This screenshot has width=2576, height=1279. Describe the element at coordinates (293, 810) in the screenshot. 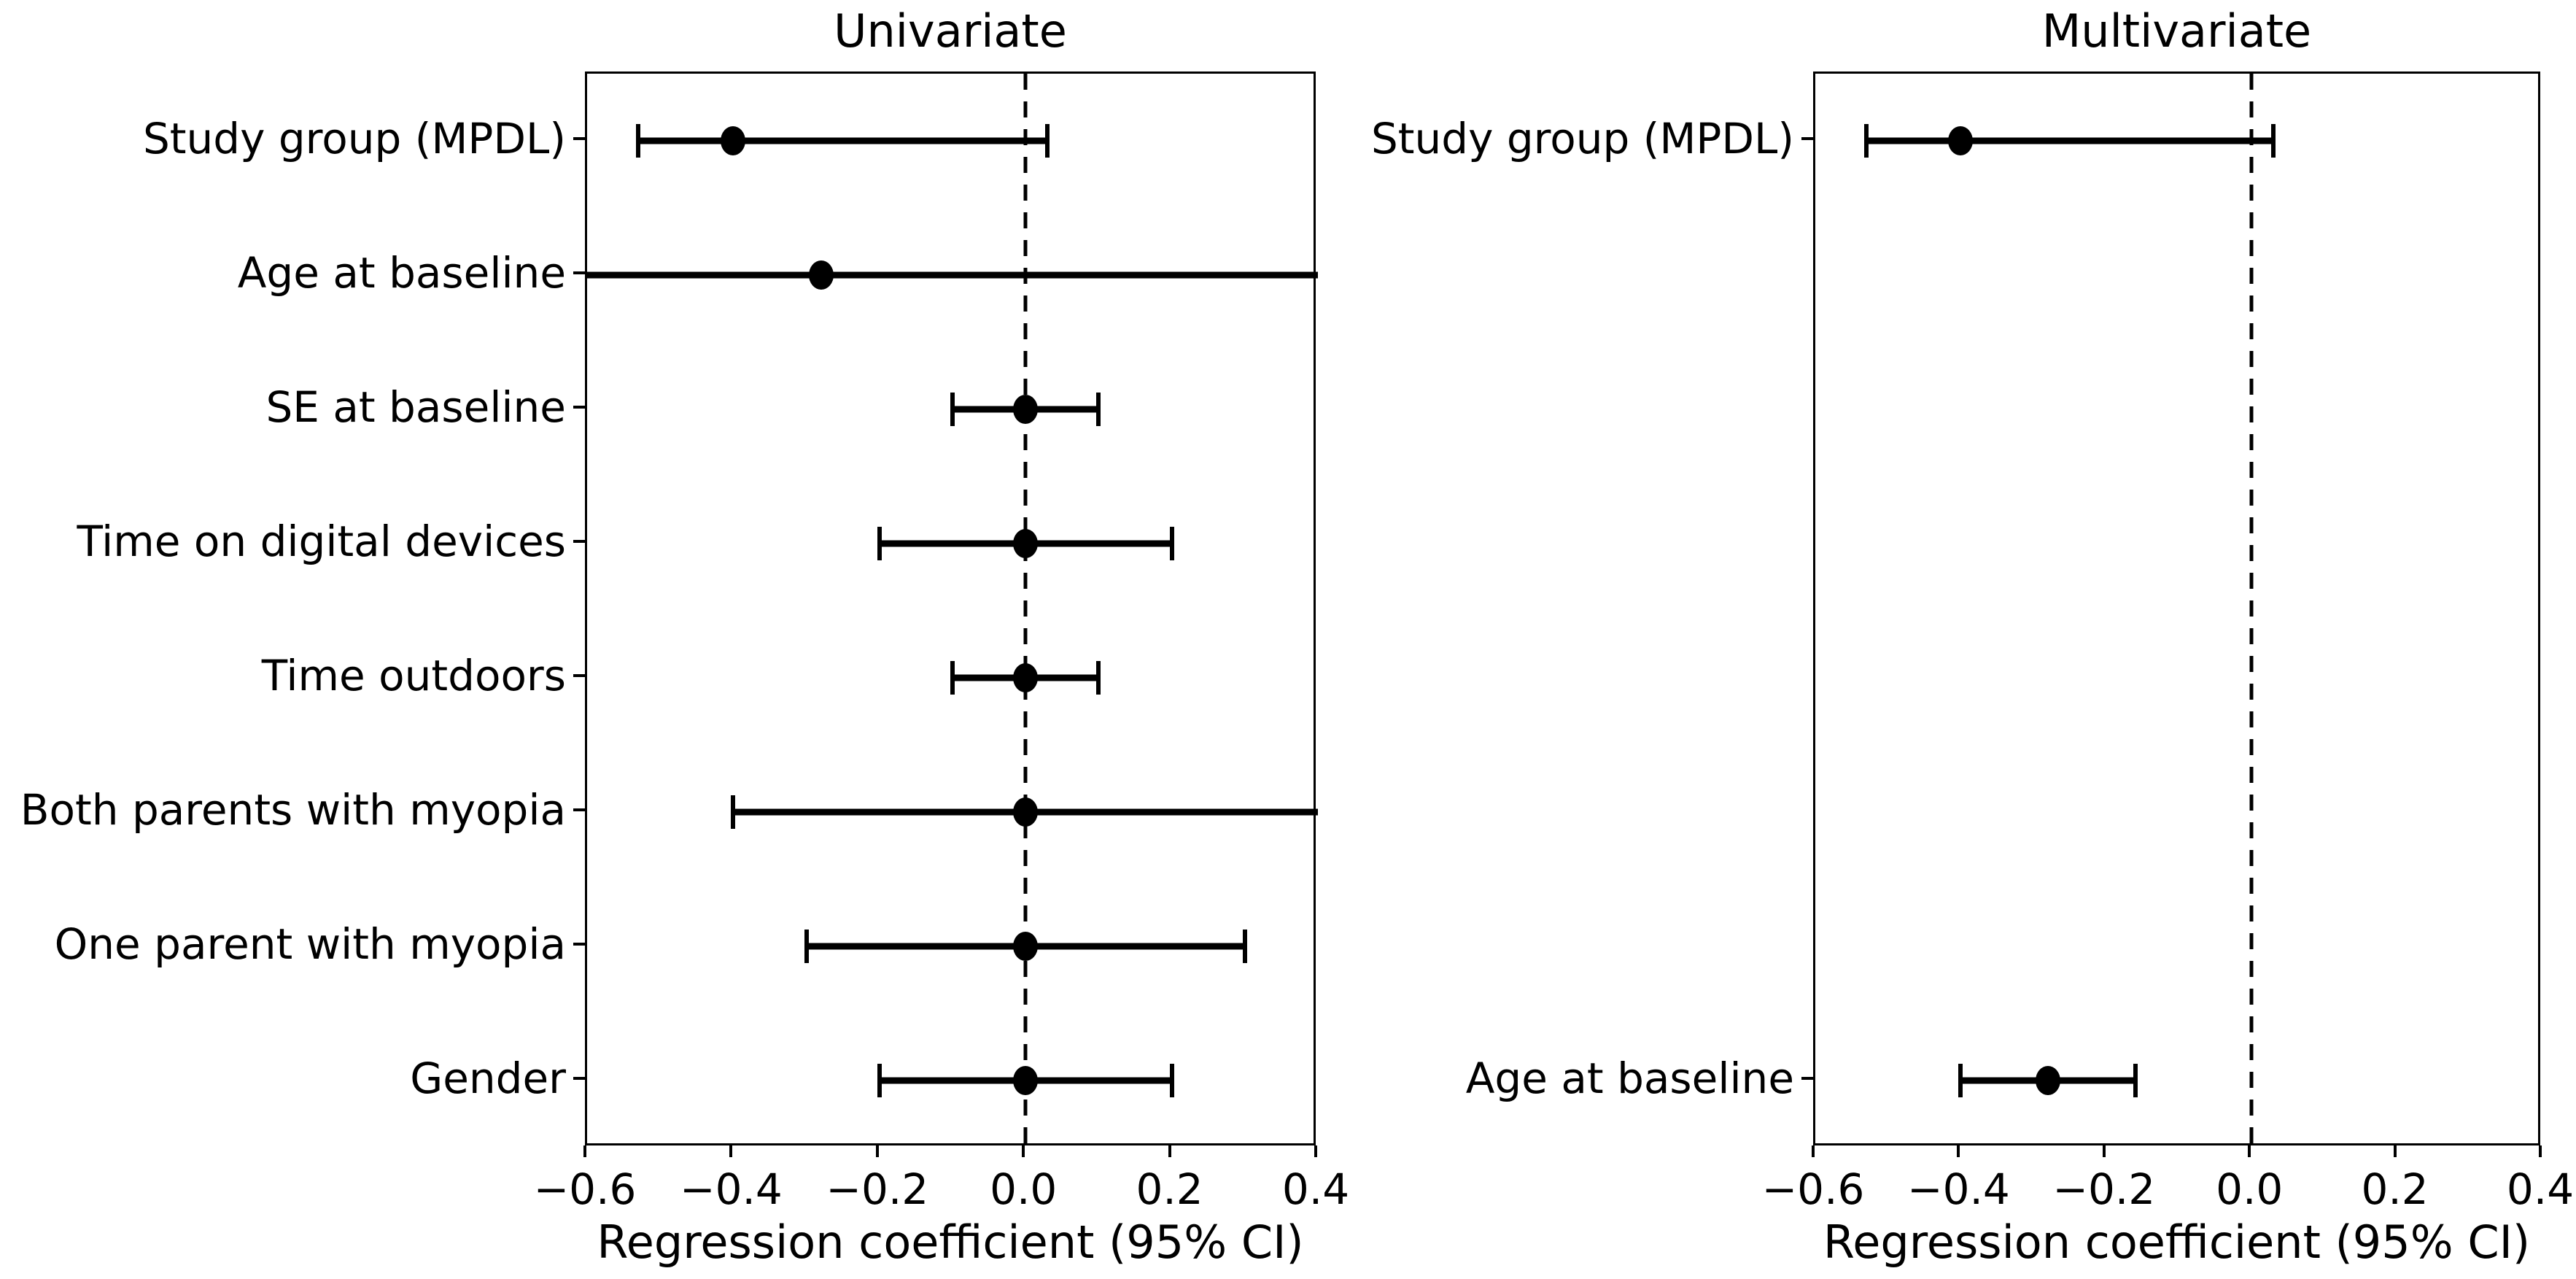

I see `y-tick-label: Both parents with myopia` at that location.